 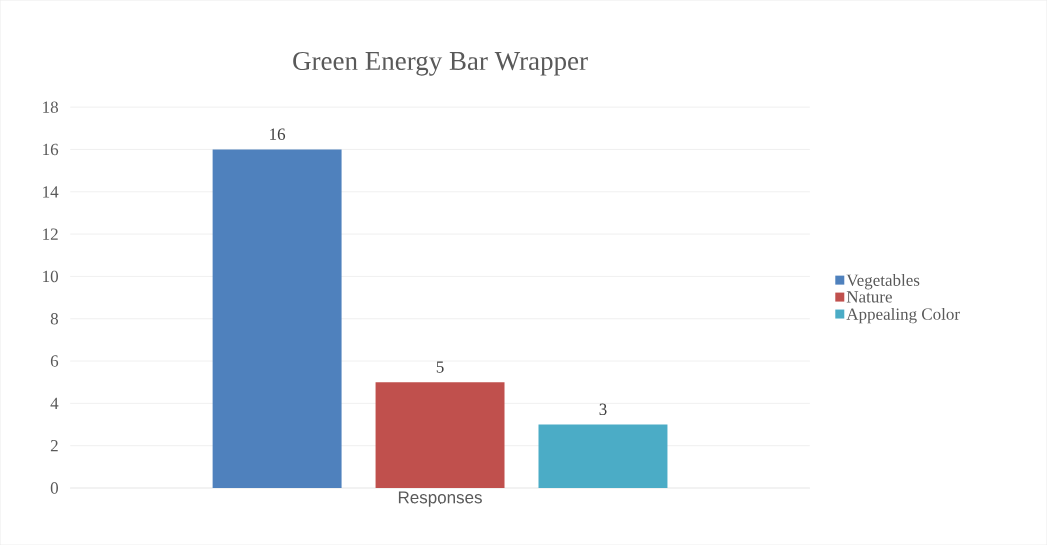 I want to click on chart-title: Green Energy Bar Wrapper, so click(x=440, y=63).